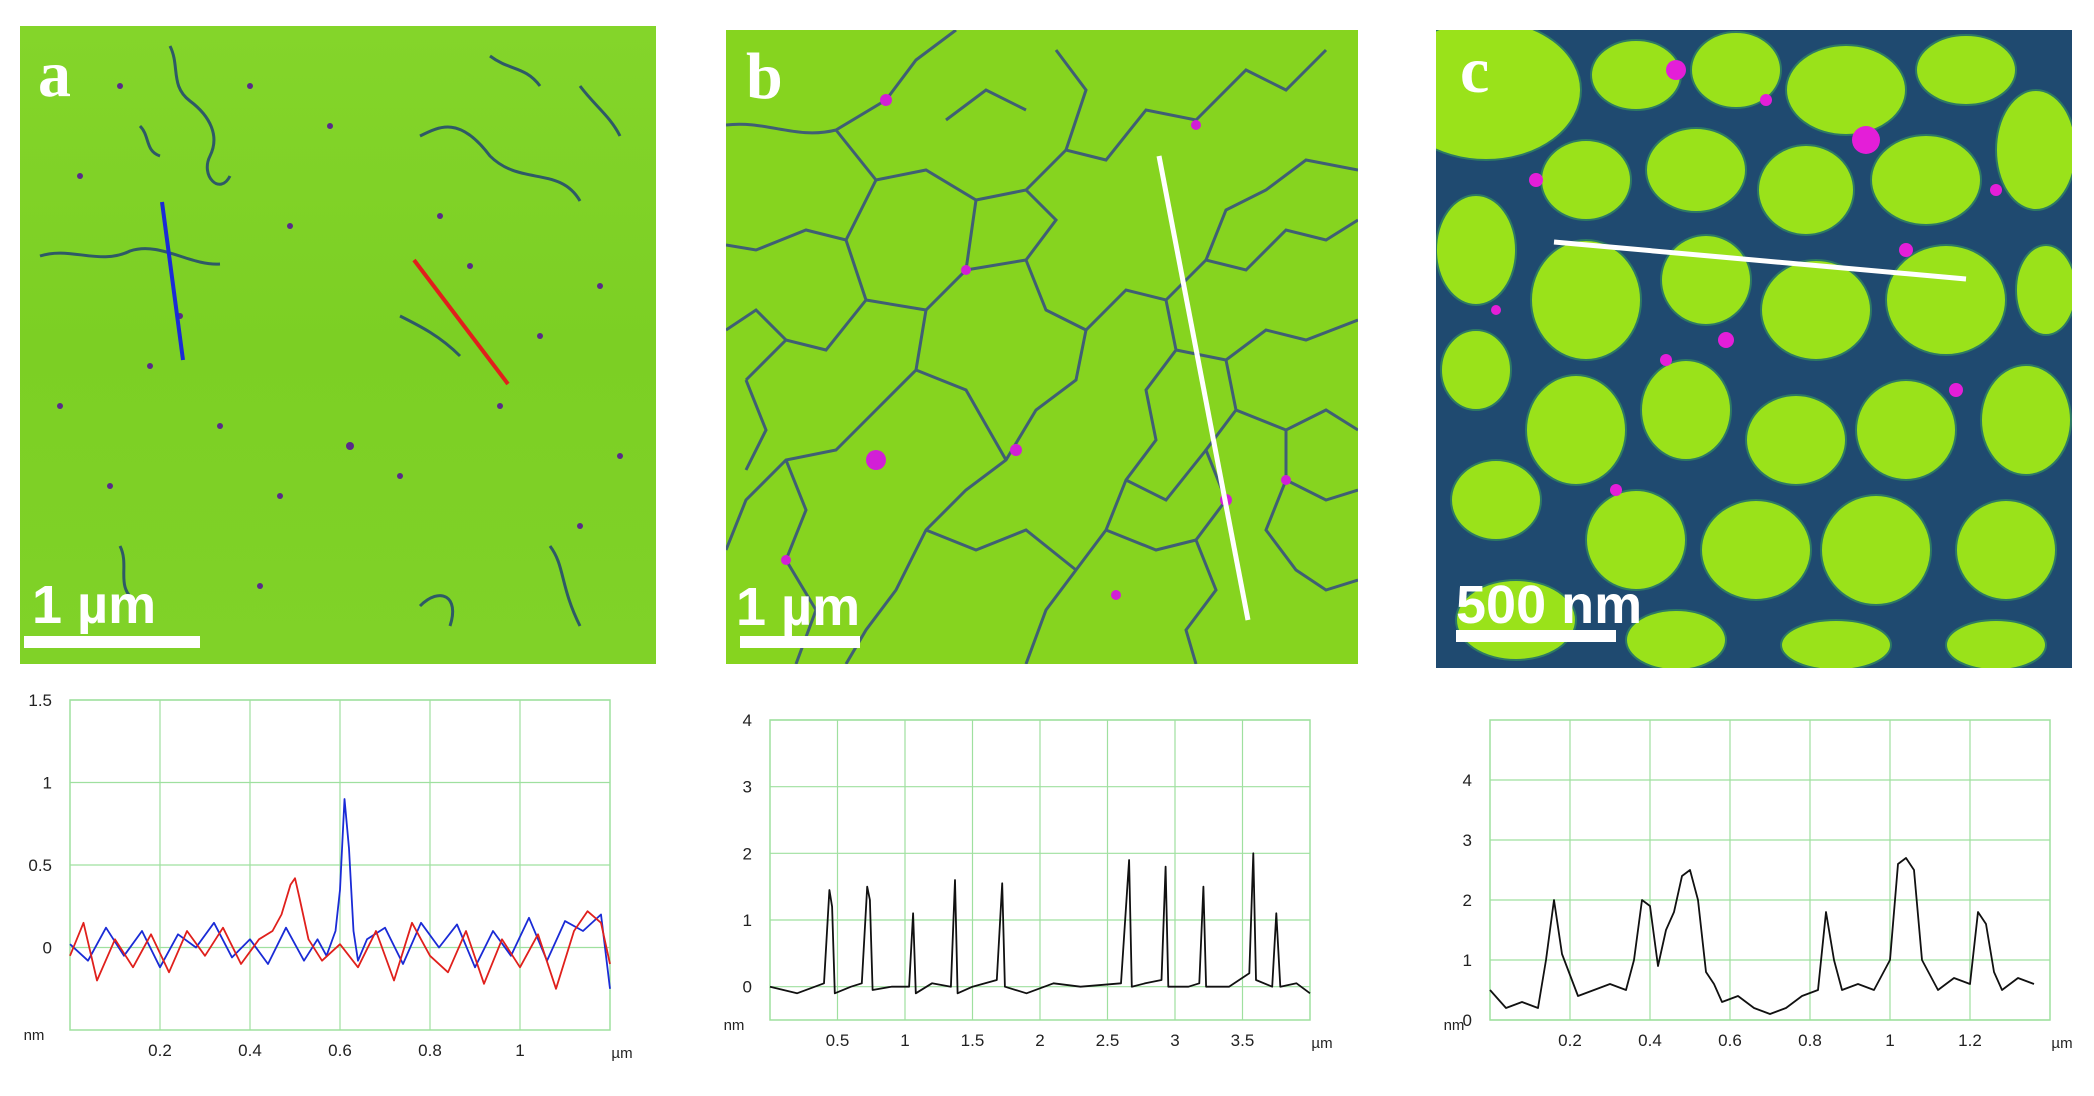  What do you see at coordinates (621, 1053) in the screenshot?
I see `x-axis-unit-a: µm` at bounding box center [621, 1053].